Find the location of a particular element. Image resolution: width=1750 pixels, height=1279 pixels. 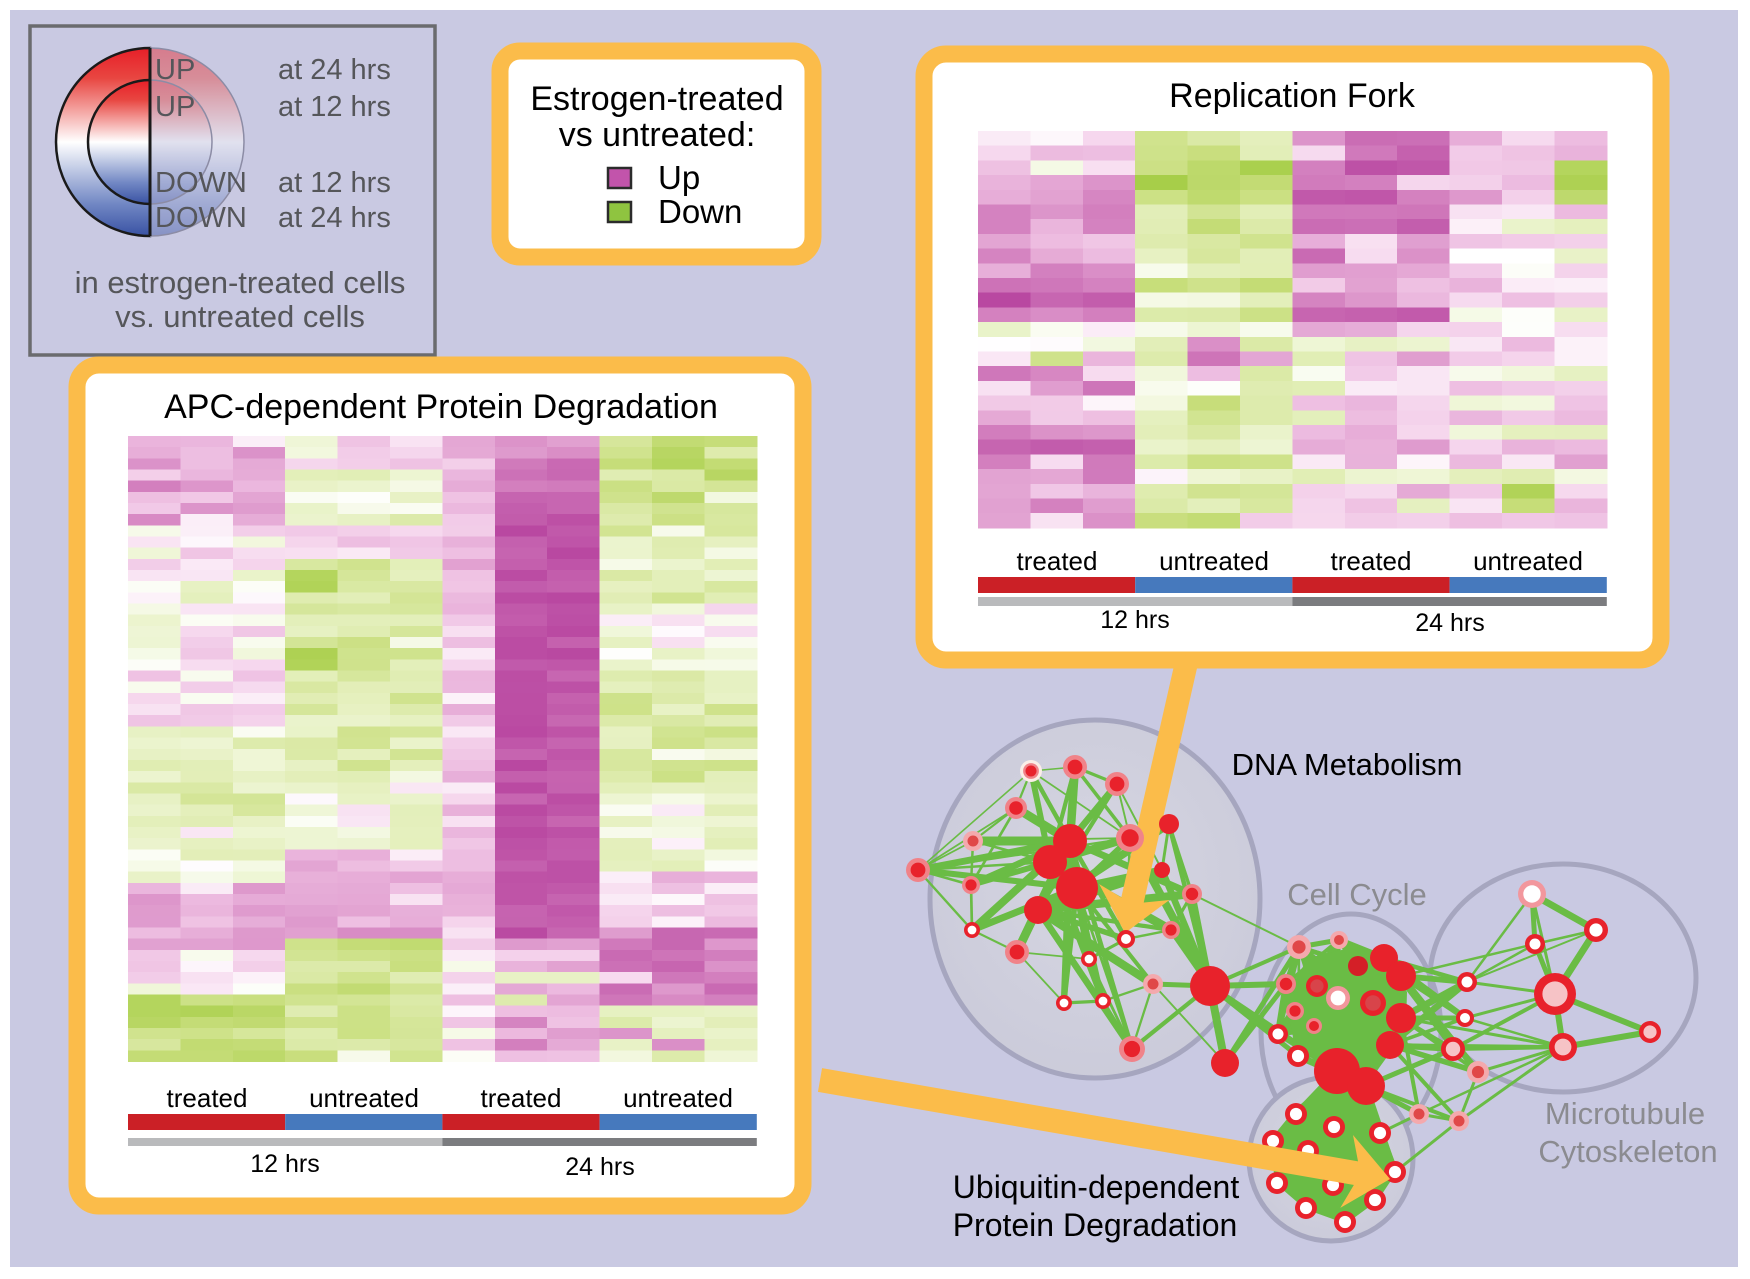

svg-text: Cell Cycle is located at coordinates (1357, 894).